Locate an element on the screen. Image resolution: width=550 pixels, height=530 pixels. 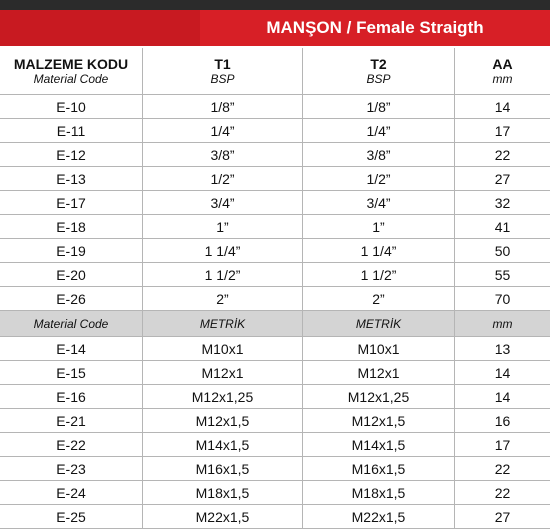
table-row: E-21 M12x1,5 M12x1,5 16 is located at coordinates (275, 421).